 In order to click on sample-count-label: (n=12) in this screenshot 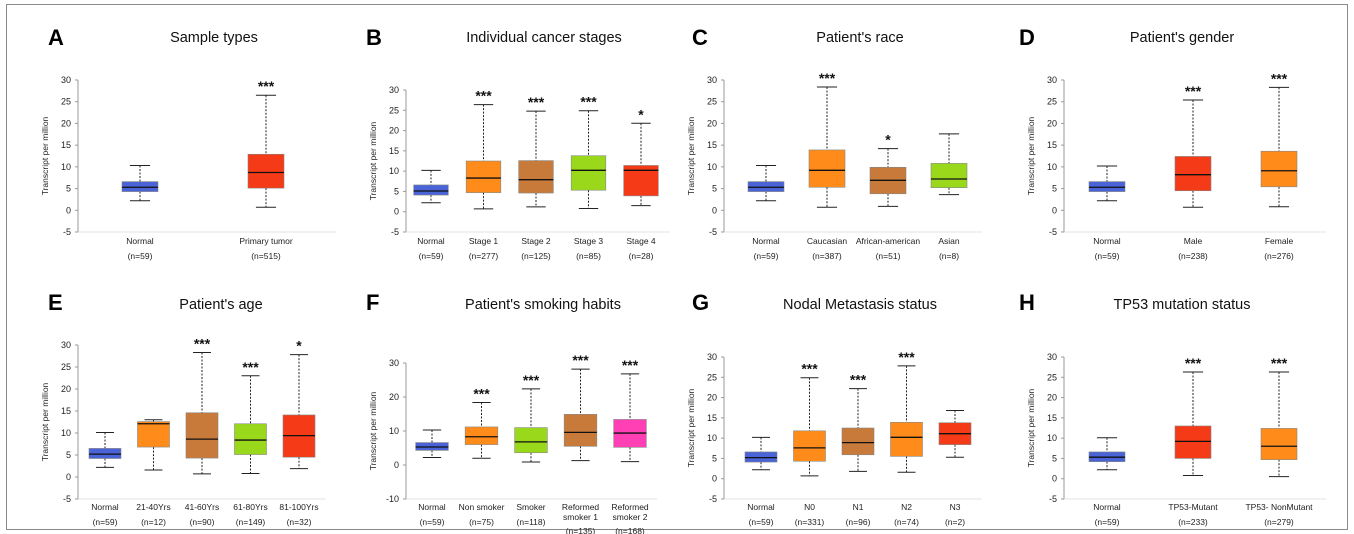, I will do `click(153, 522)`.